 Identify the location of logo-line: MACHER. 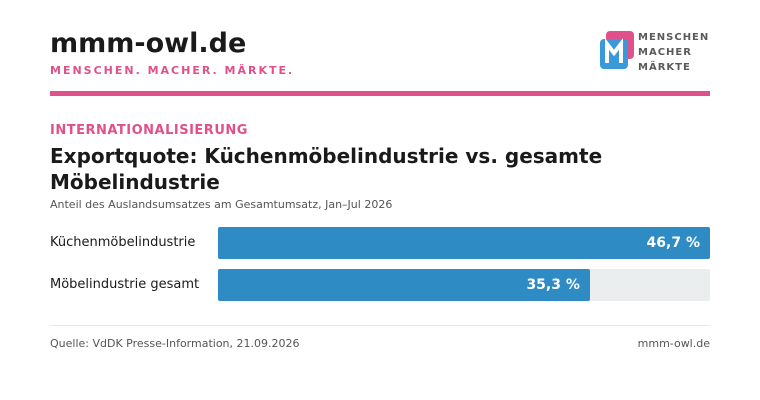
(665, 52).